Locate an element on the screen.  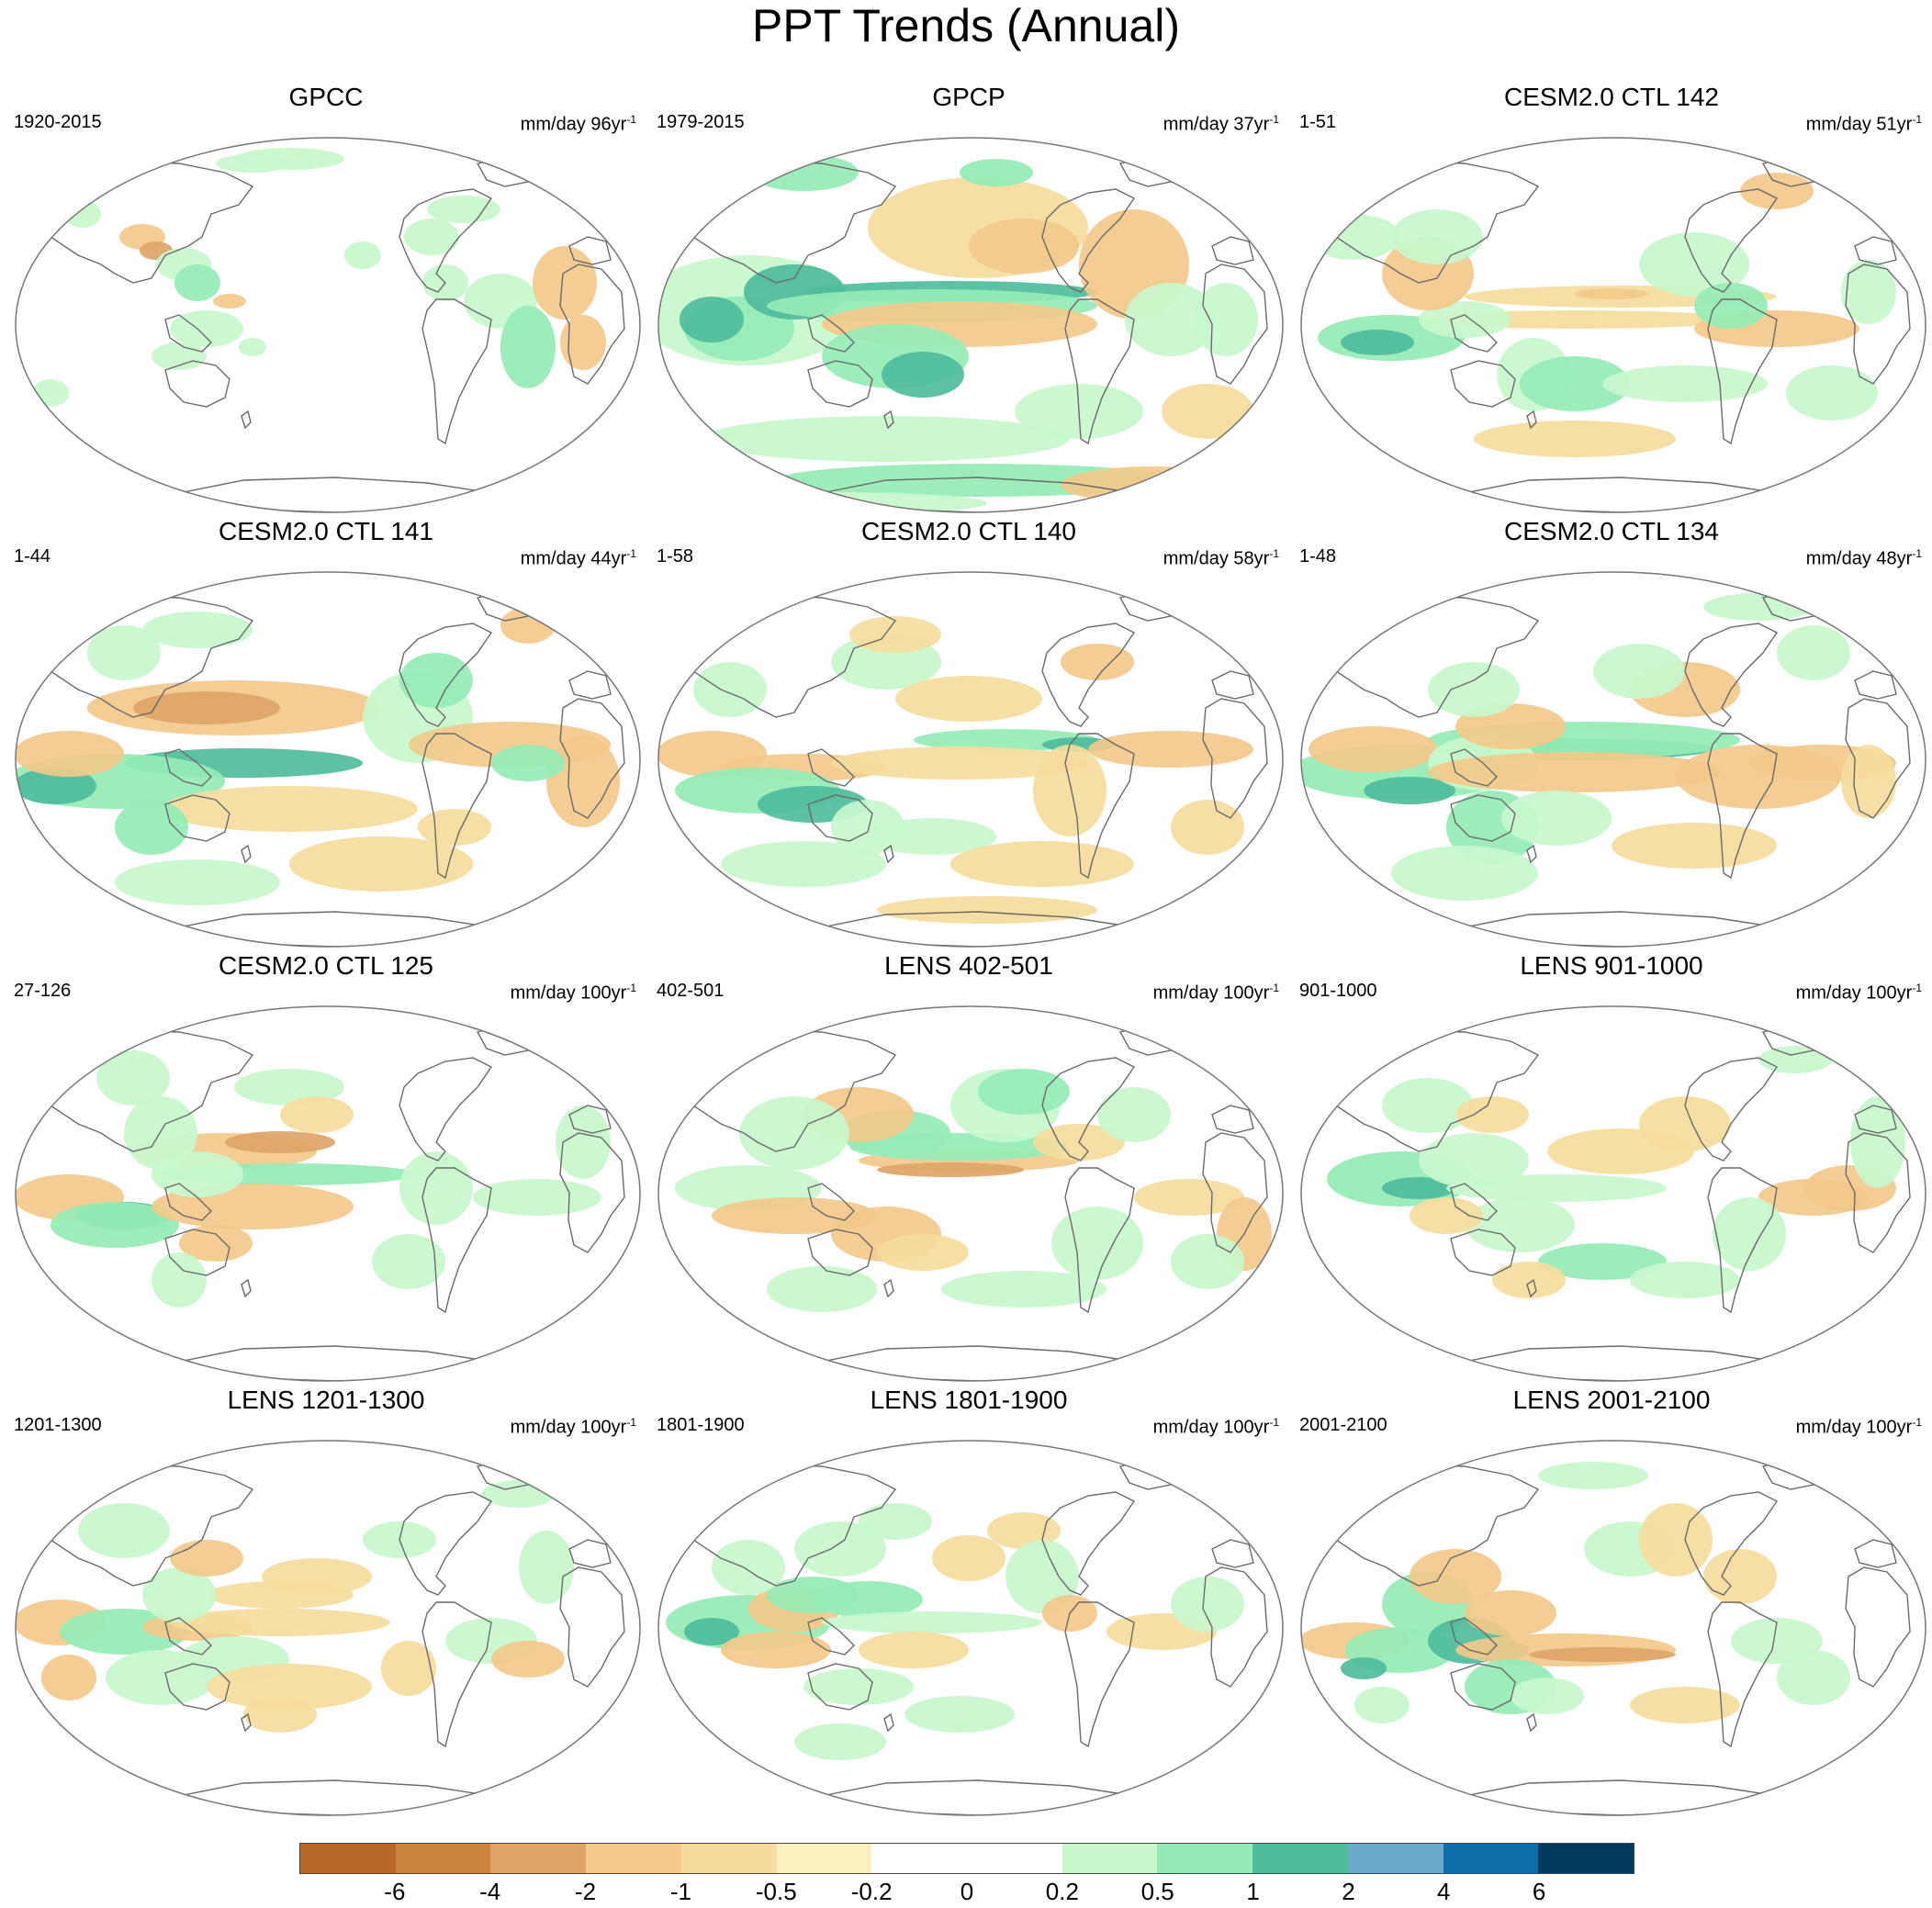
panel-units-text: mm/day 96yr is located at coordinates (573, 124).